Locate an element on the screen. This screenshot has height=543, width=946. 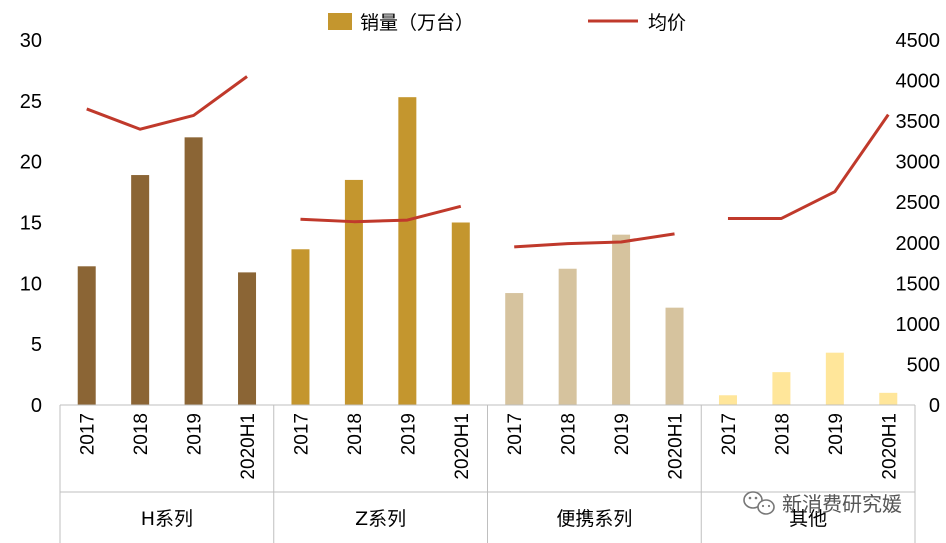
group-label: H系列 is located at coordinates (167, 519).